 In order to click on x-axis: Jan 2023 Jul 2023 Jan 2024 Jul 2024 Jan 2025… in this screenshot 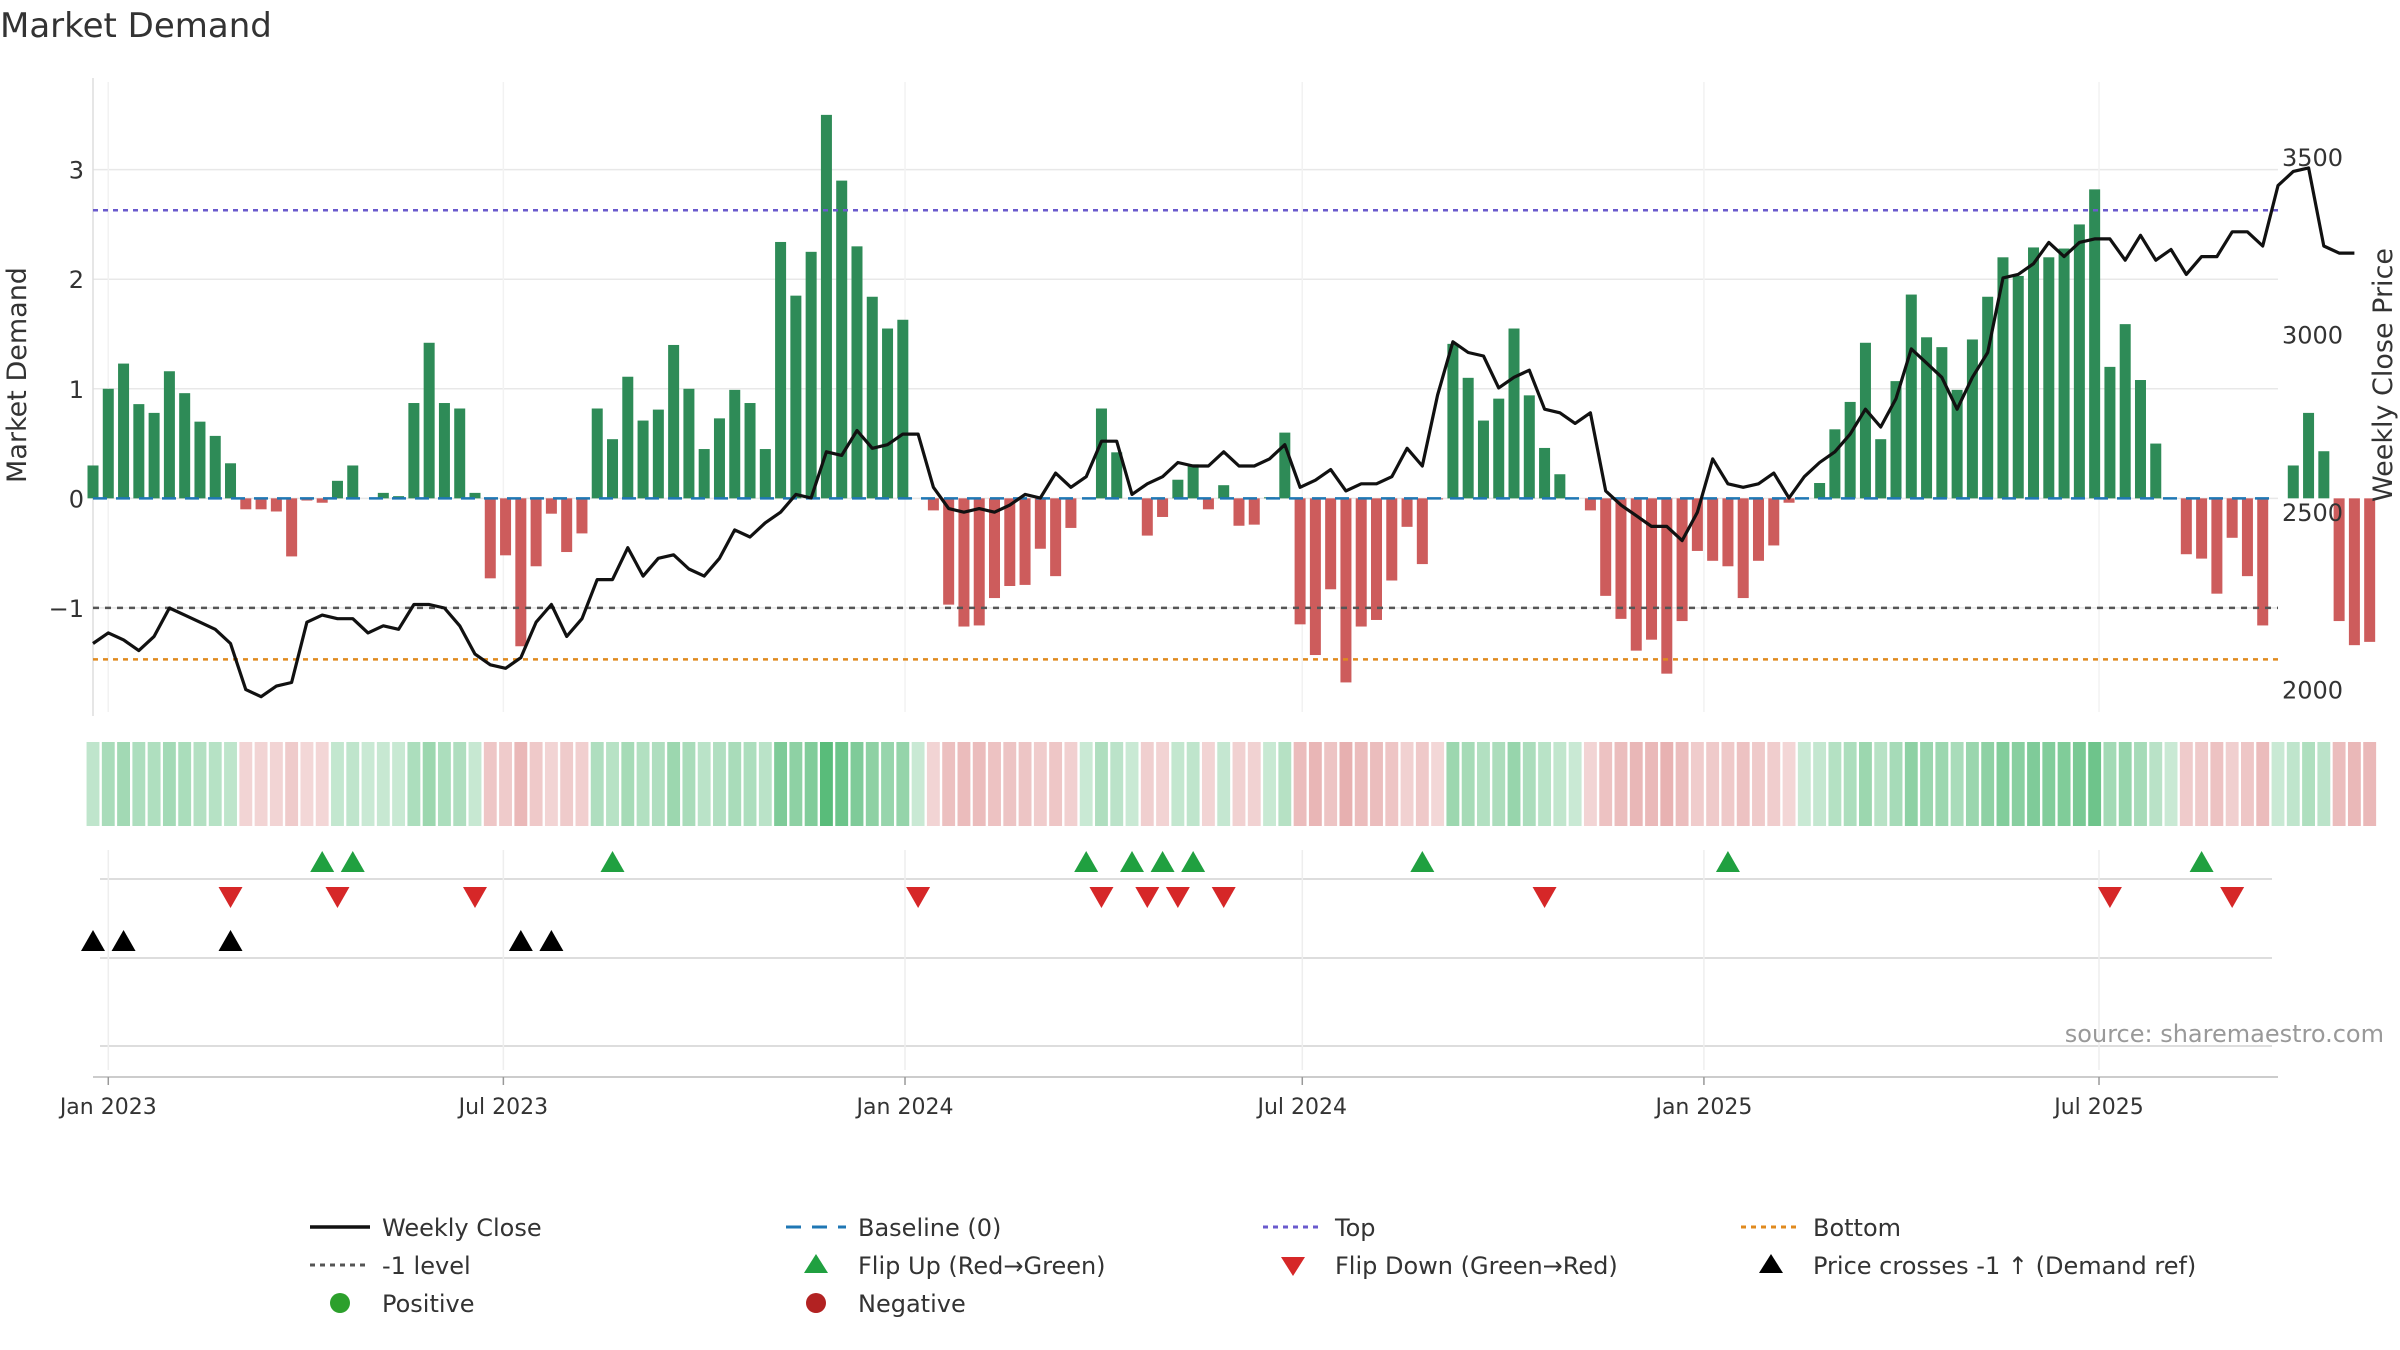, I will do `click(1168, 1098)`.